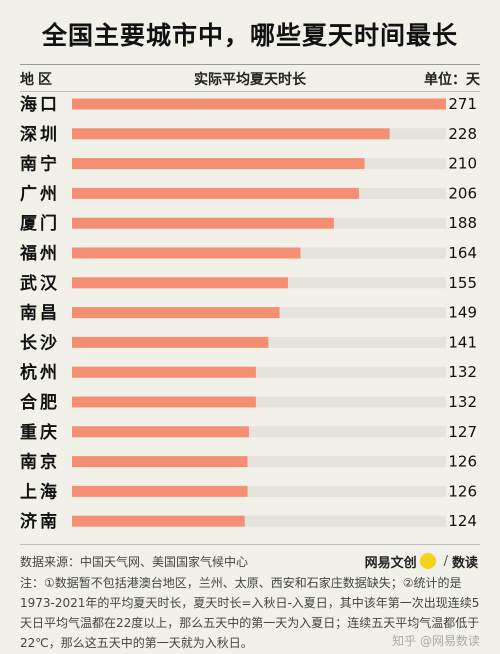 This screenshot has width=500, height=654. Describe the element at coordinates (40, 313) in the screenshot. I see `category-label: 南昌` at that location.